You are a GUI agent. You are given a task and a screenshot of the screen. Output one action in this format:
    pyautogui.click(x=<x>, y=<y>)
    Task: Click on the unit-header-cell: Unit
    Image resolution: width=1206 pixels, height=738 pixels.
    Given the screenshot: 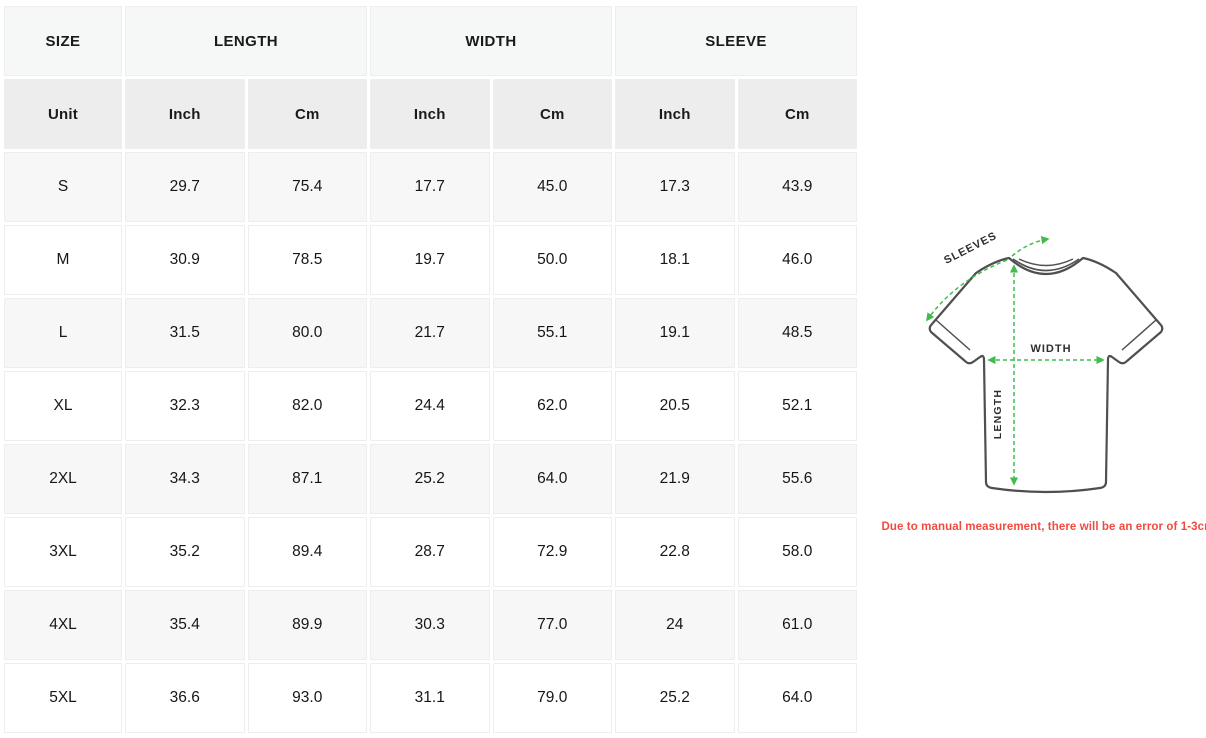 What is the action you would take?
    pyautogui.click(x=63, y=114)
    